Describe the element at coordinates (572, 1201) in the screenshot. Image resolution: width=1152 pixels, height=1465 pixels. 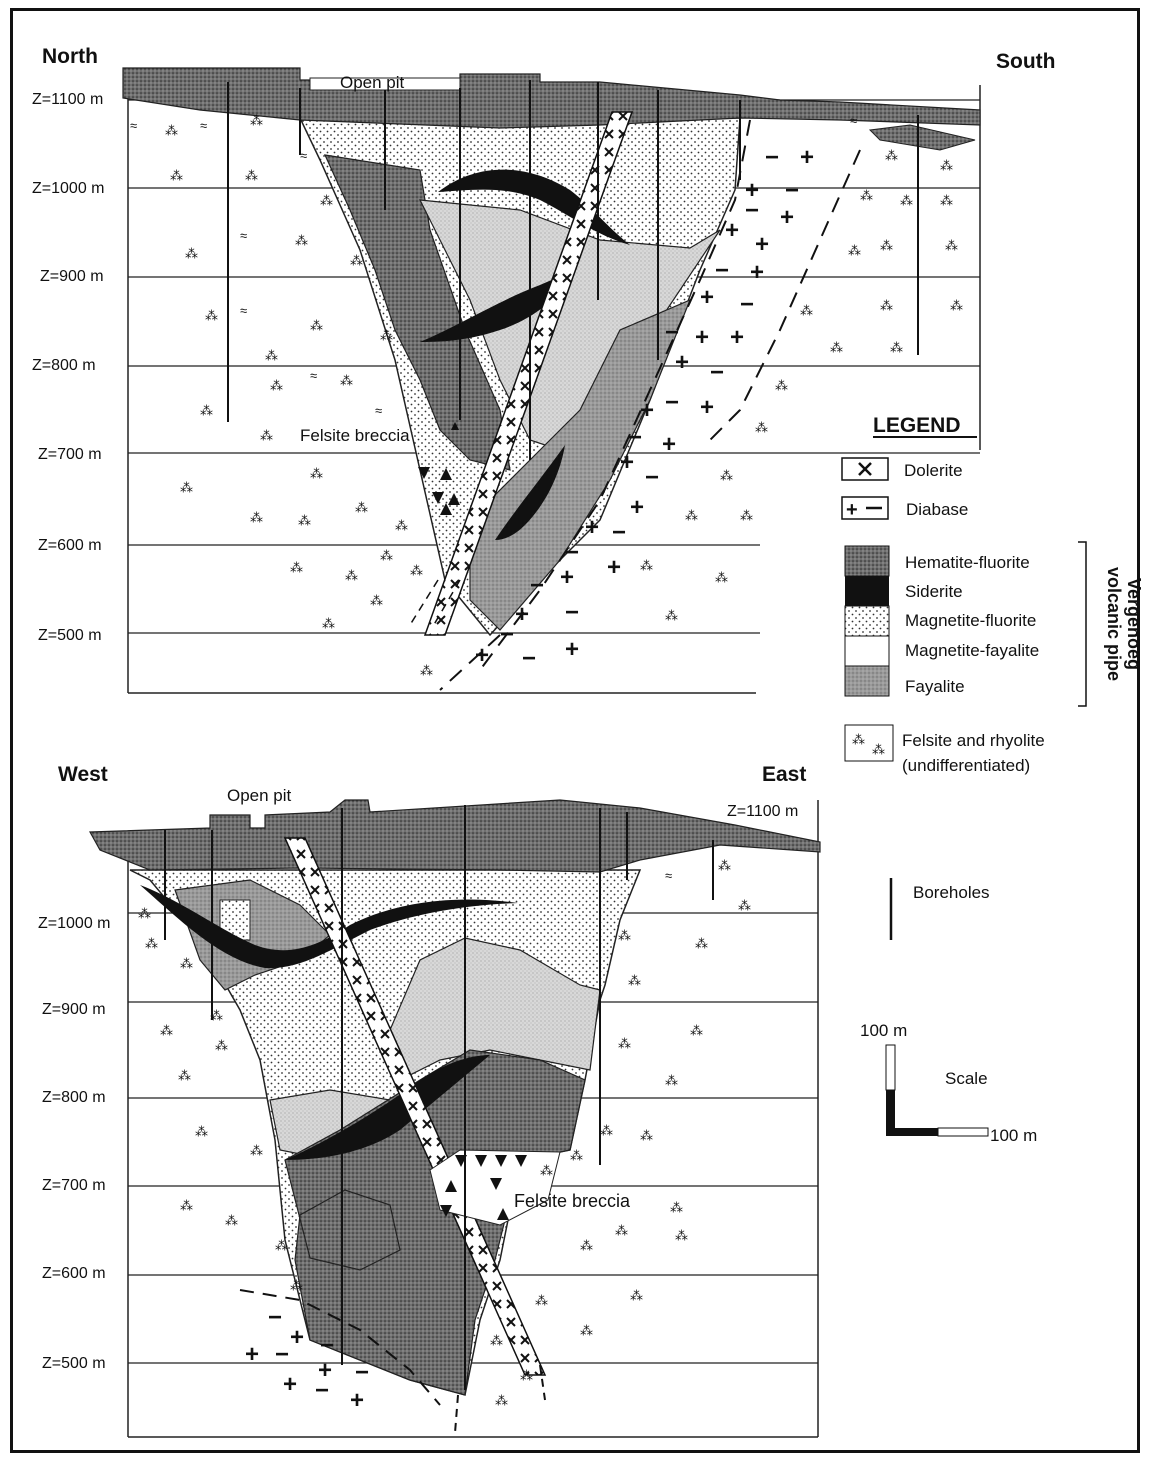
I see `label-felsite-breccia-bottom: Felsite breccia` at that location.